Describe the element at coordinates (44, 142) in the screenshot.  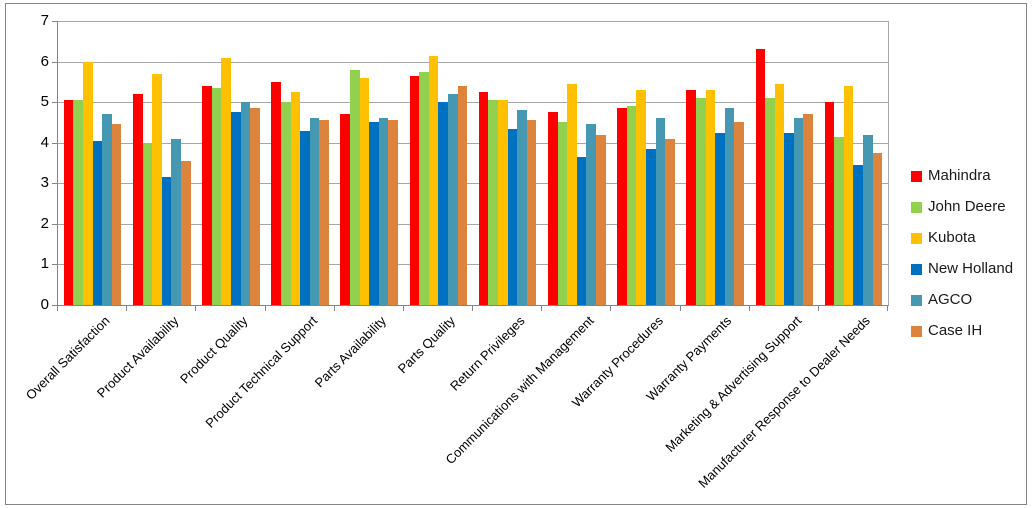
I see `y-tick-label: 4` at that location.